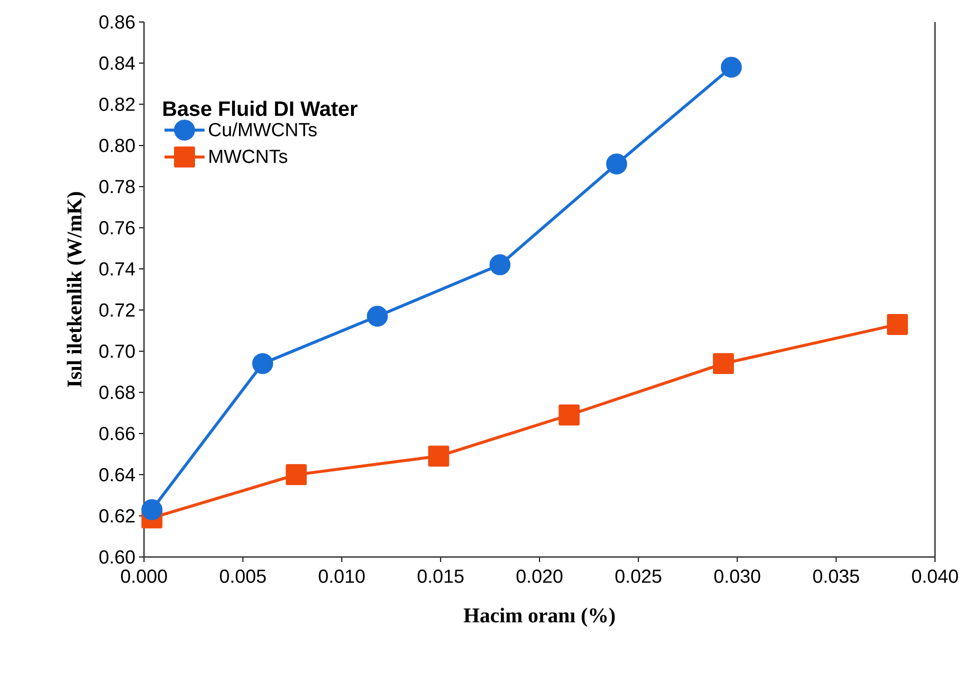  What do you see at coordinates (117, 516) in the screenshot?
I see `y-tick-label: 0.62` at bounding box center [117, 516].